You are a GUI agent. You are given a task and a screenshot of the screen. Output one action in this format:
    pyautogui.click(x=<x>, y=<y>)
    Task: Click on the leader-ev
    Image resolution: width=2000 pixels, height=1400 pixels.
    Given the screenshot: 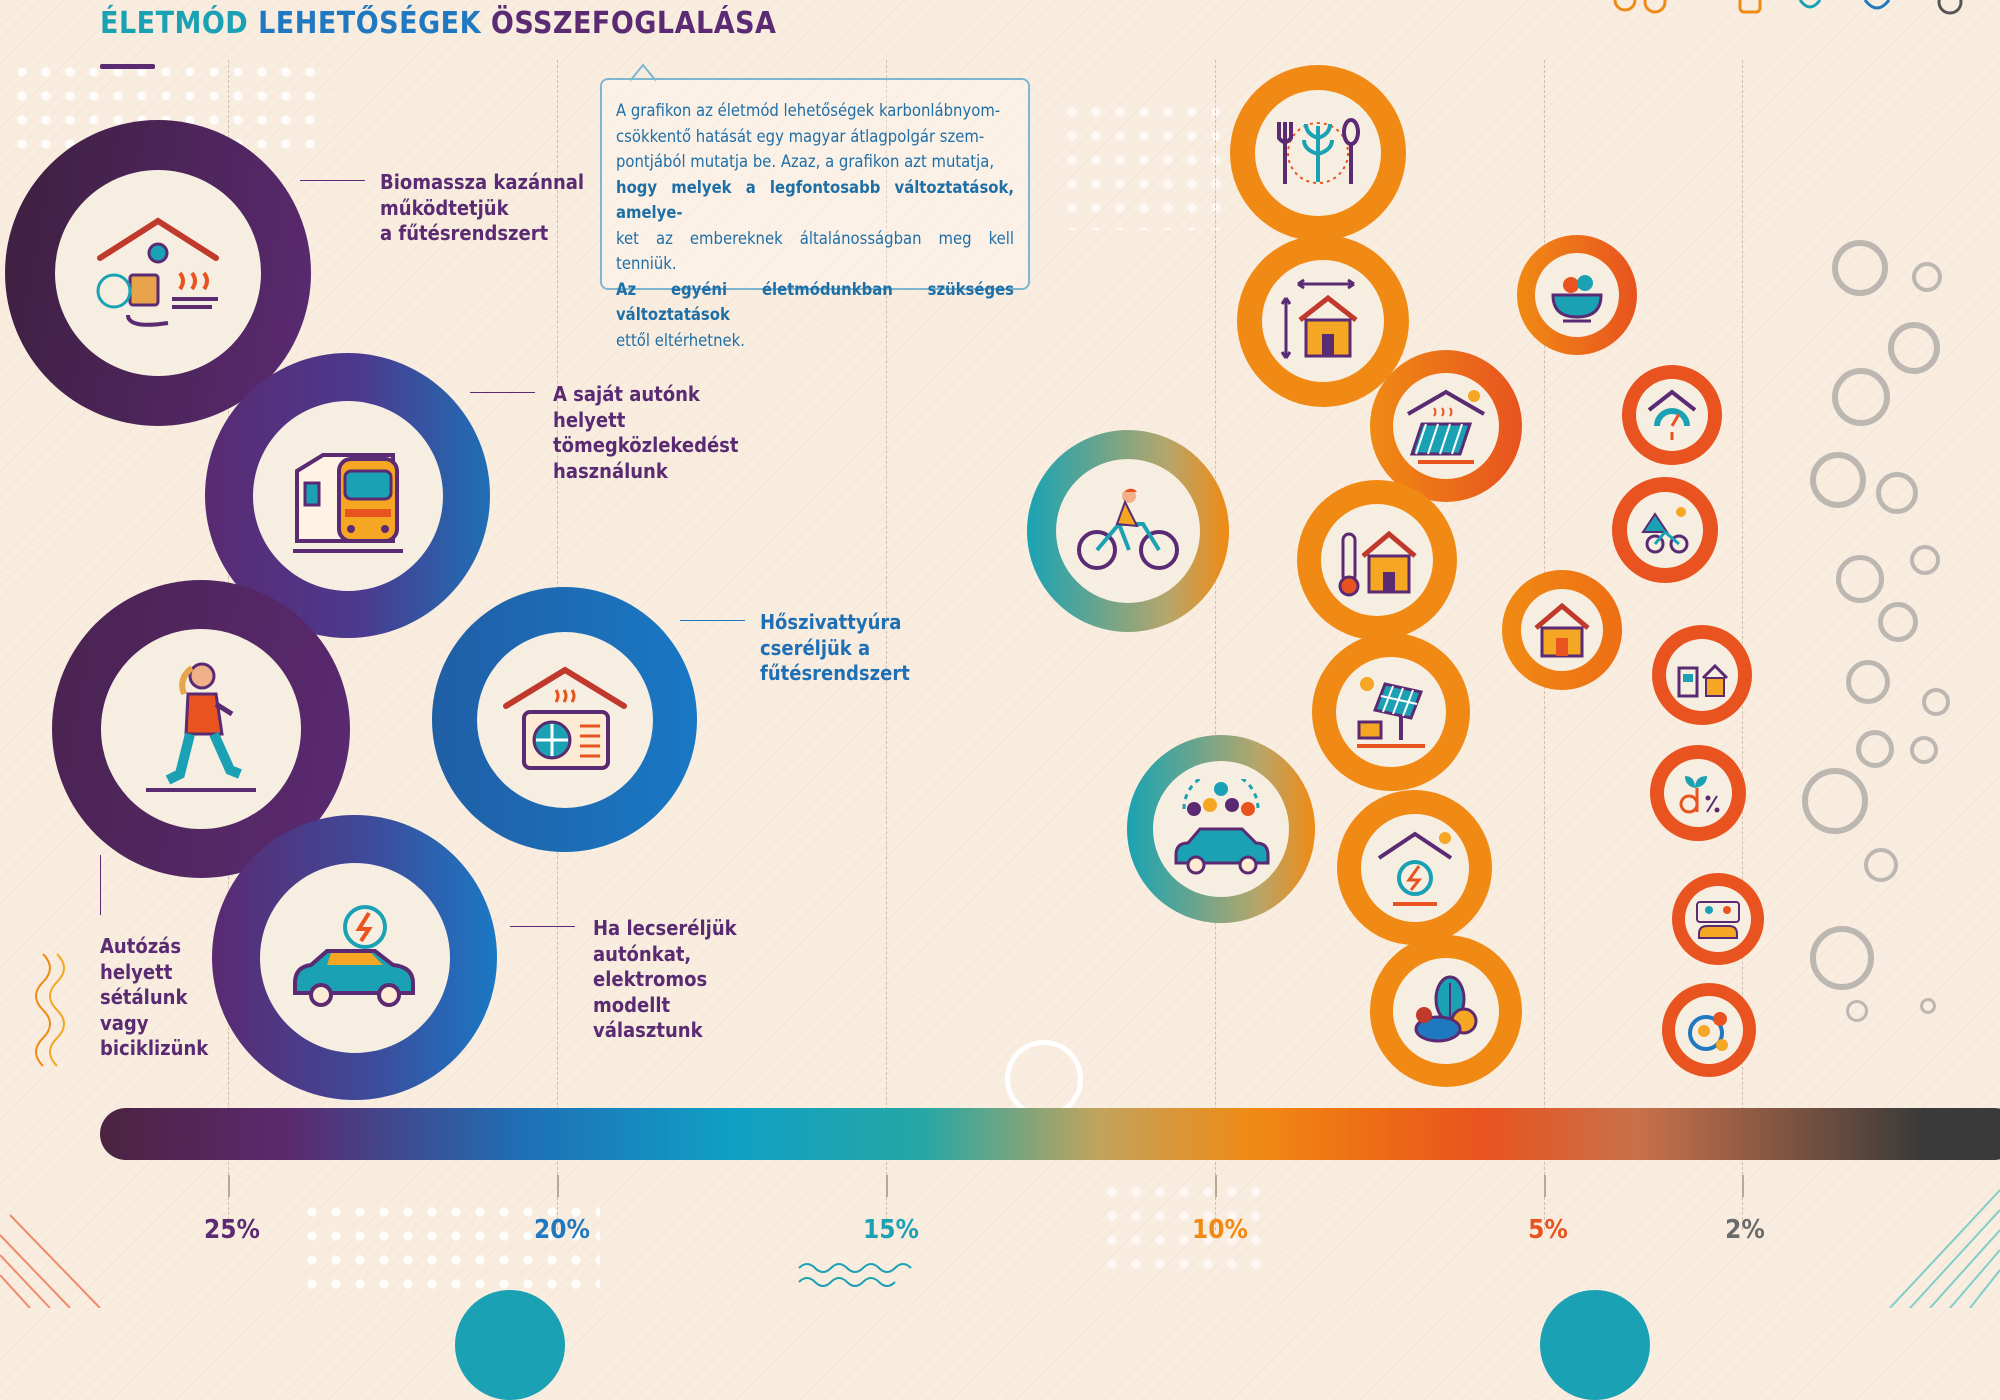 What is the action you would take?
    pyautogui.click(x=542, y=926)
    